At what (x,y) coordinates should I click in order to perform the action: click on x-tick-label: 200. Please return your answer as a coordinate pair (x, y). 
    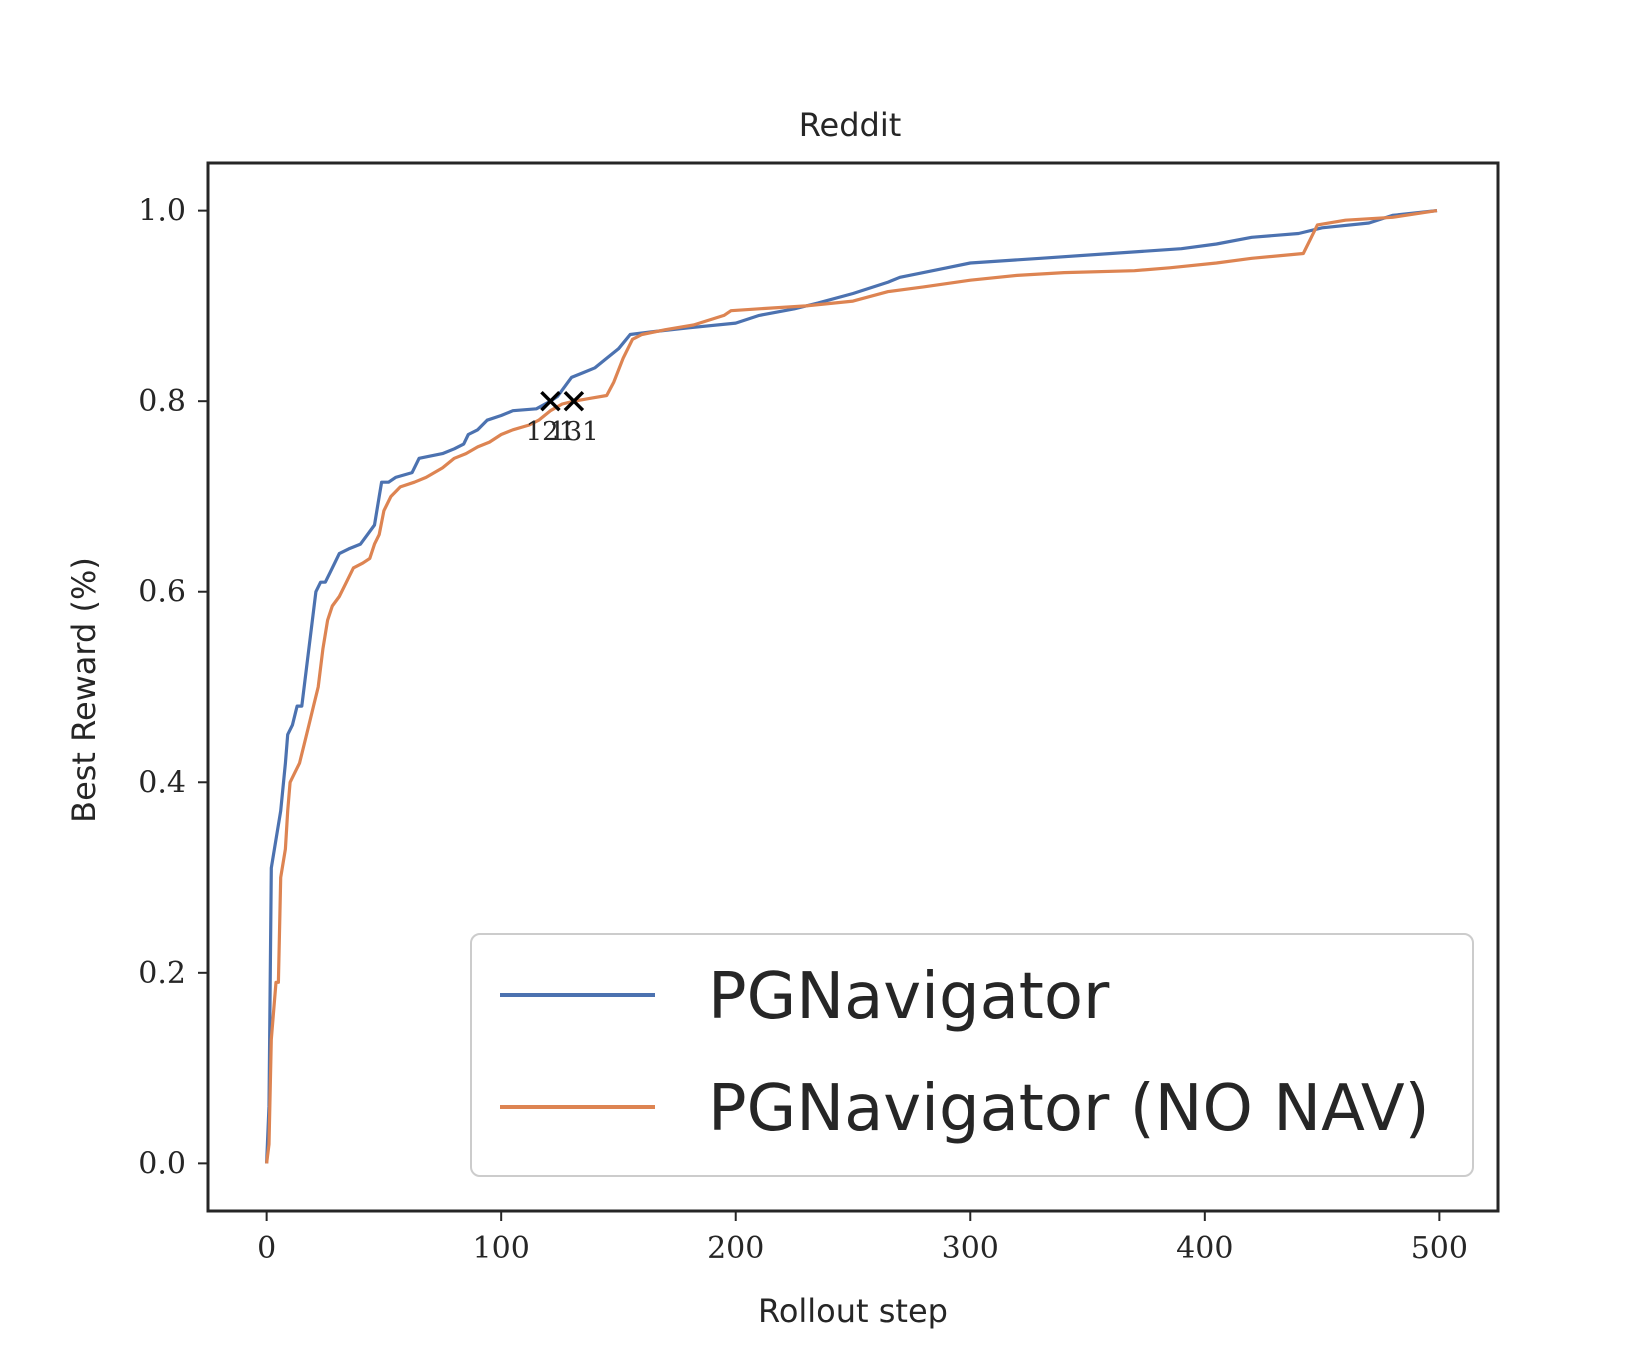
    Looking at the image, I should click on (735, 1248).